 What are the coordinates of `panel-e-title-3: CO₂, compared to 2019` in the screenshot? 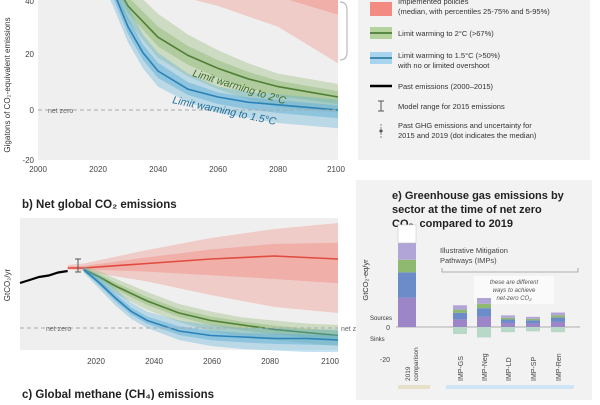 It's located at (452, 224).